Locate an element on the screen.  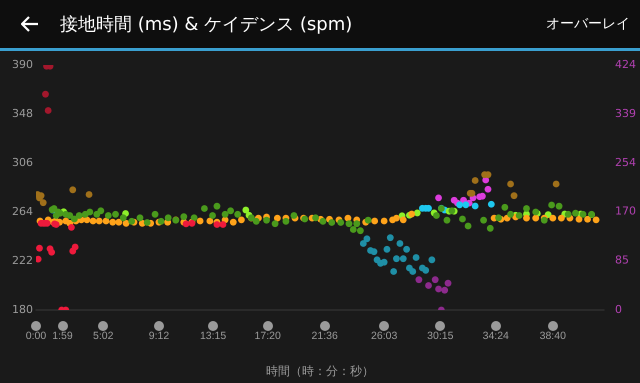
x-tick-label: 17:20 is located at coordinates (267, 336).